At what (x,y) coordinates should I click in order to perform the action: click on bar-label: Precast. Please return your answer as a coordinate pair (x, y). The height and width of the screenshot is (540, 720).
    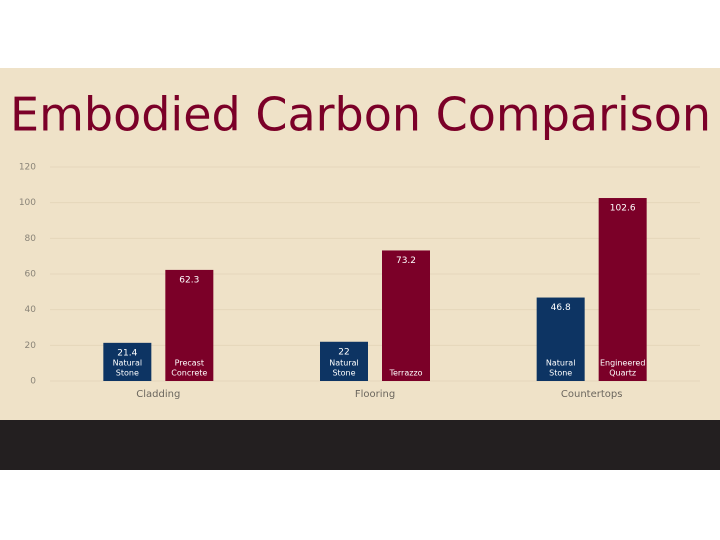
    Looking at the image, I should click on (189, 363).